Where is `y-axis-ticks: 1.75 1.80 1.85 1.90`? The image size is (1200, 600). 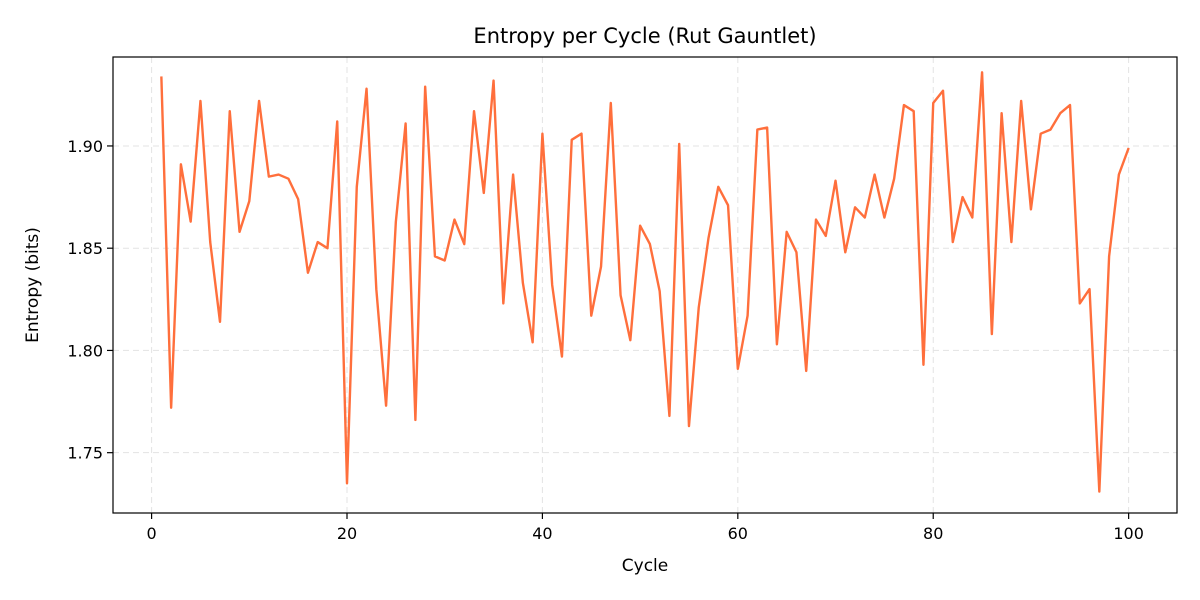 y-axis-ticks: 1.75 1.80 1.85 1.90 is located at coordinates (90, 300).